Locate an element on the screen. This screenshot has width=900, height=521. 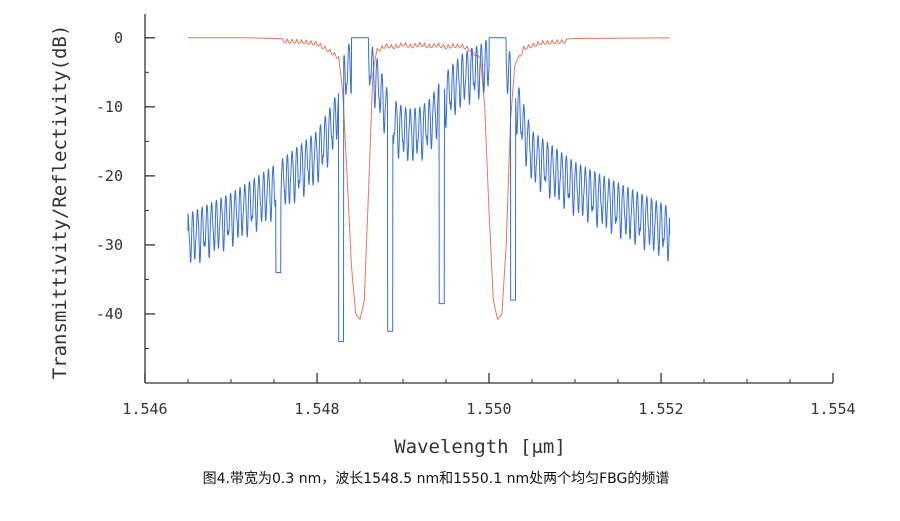
y-tick-label: -20 is located at coordinates (109, 176).